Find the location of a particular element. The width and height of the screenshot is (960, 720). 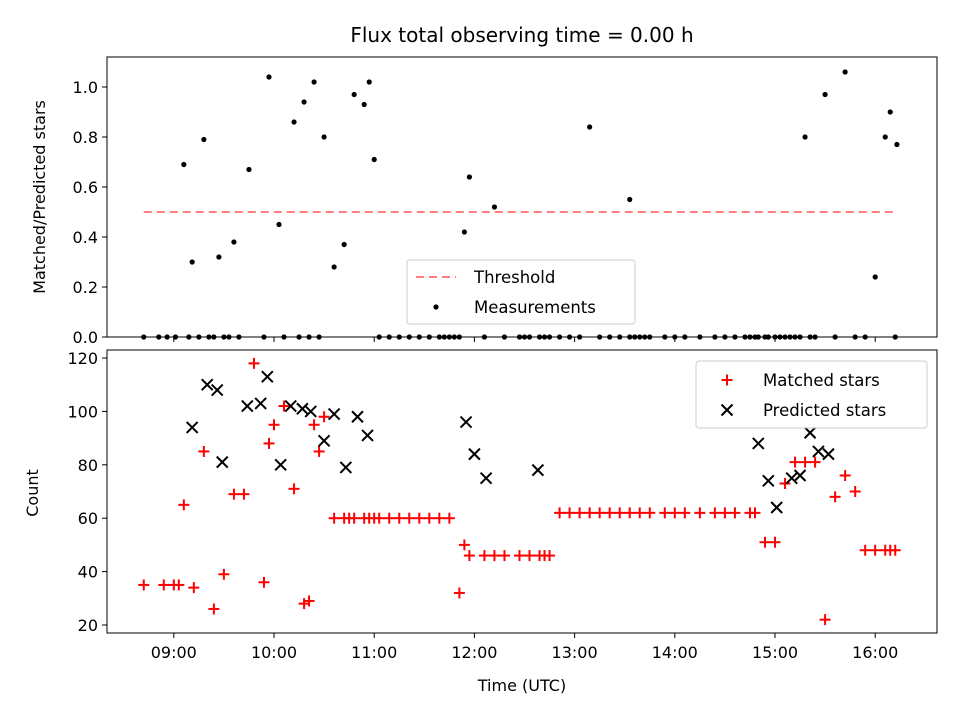

bottom-x-tick-label: 14:00 is located at coordinates (675, 652).